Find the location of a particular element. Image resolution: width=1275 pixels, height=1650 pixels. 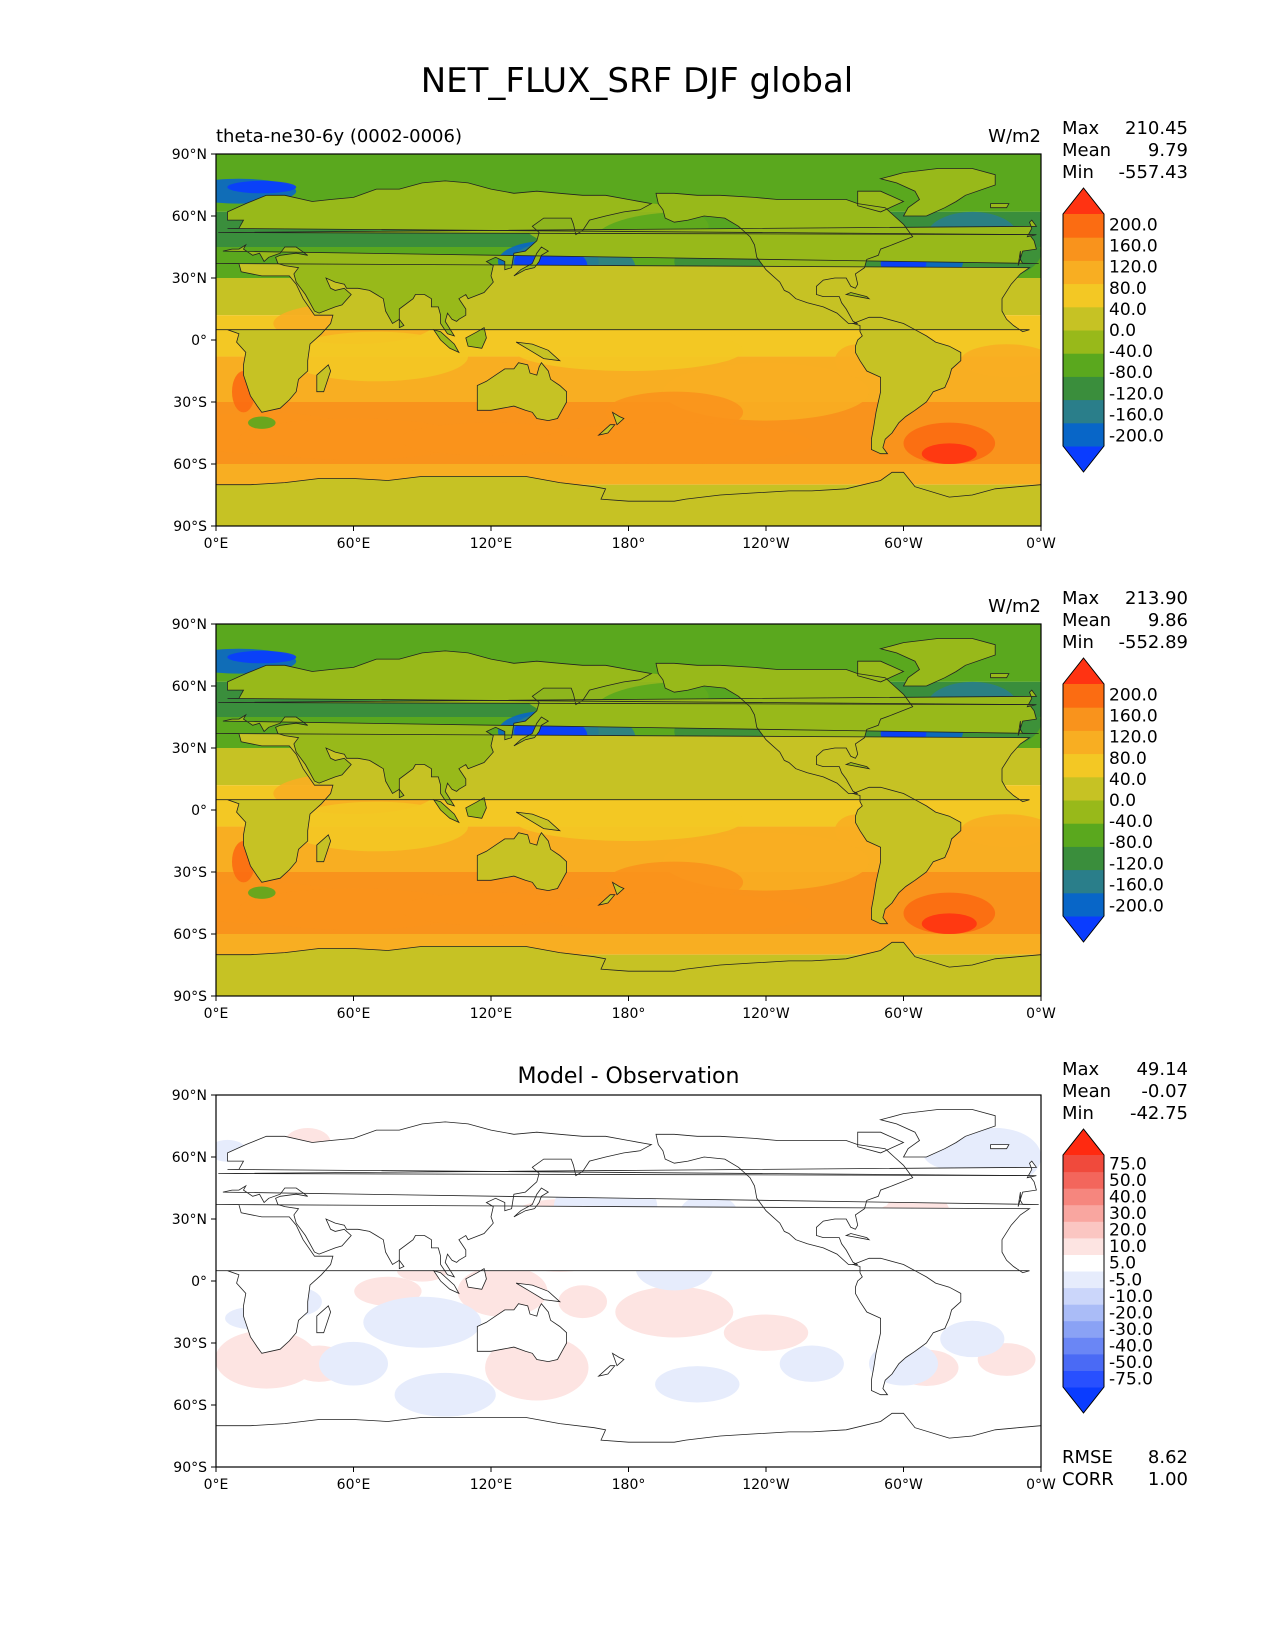

stat-value: 8.62 is located at coordinates (1168, 1457).